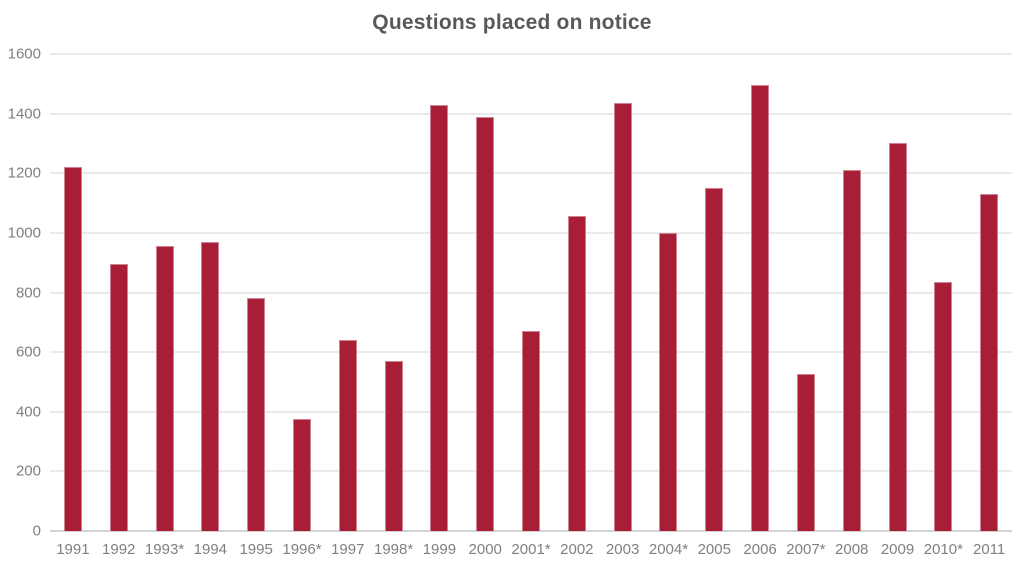  I want to click on bar-2006, so click(760, 308).